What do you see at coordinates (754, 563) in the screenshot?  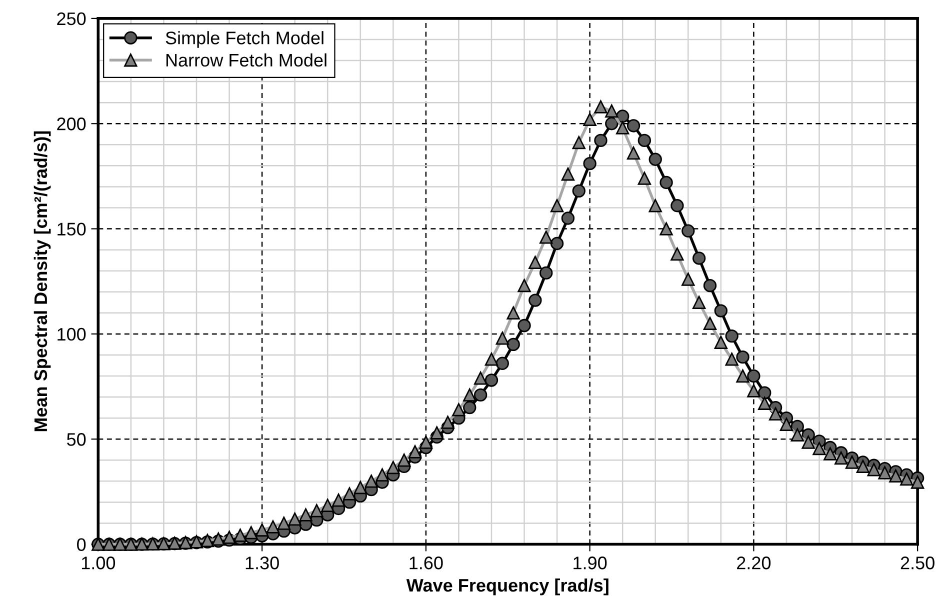 I see `x-tick-label: 2.20` at bounding box center [754, 563].